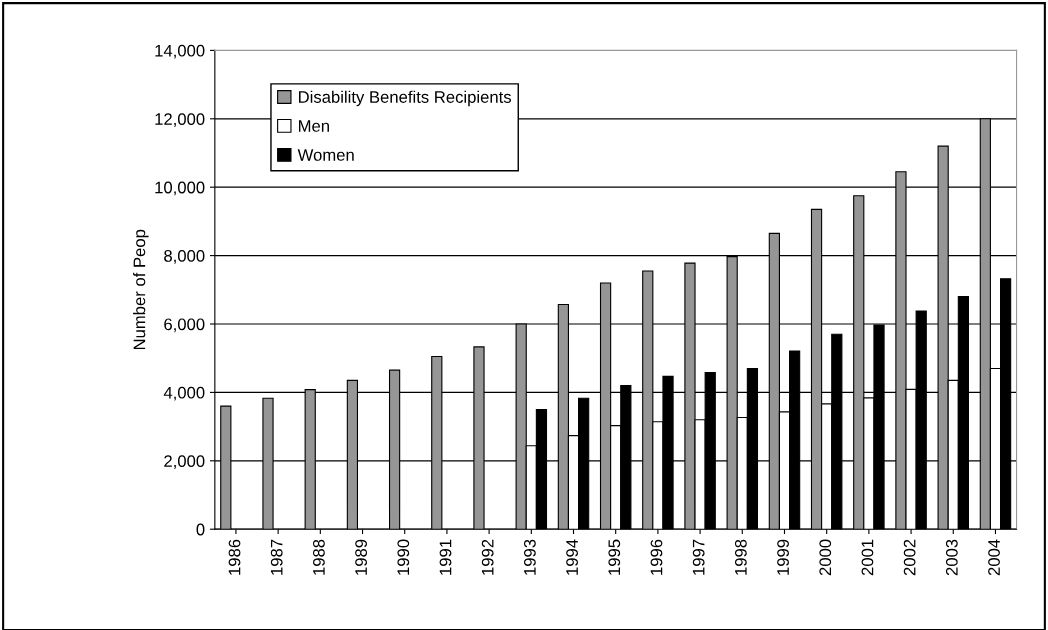  What do you see at coordinates (783, 557) in the screenshot?
I see `x-tick-label: 1999` at bounding box center [783, 557].